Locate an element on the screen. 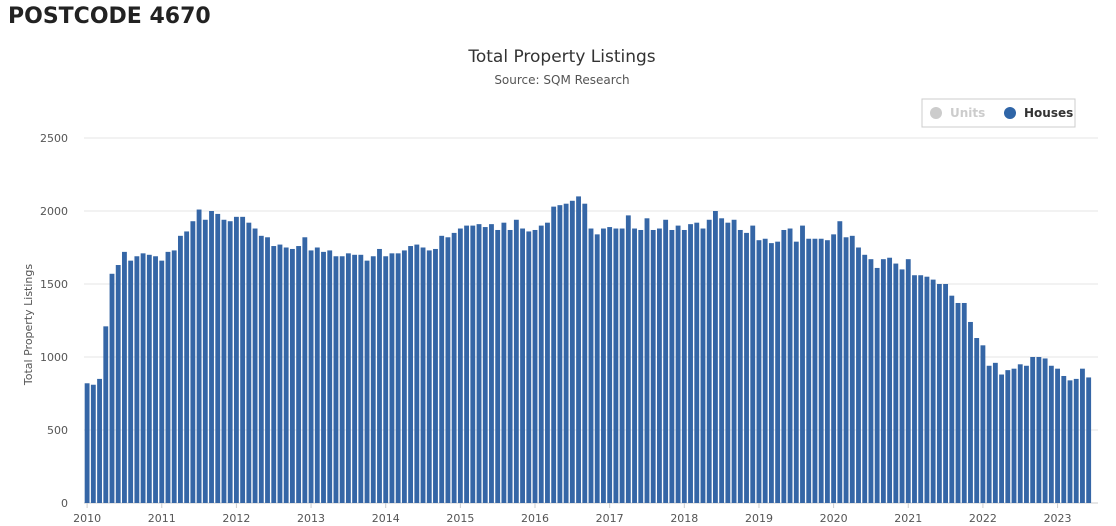  legend-item-units: Units is located at coordinates (957, 113).